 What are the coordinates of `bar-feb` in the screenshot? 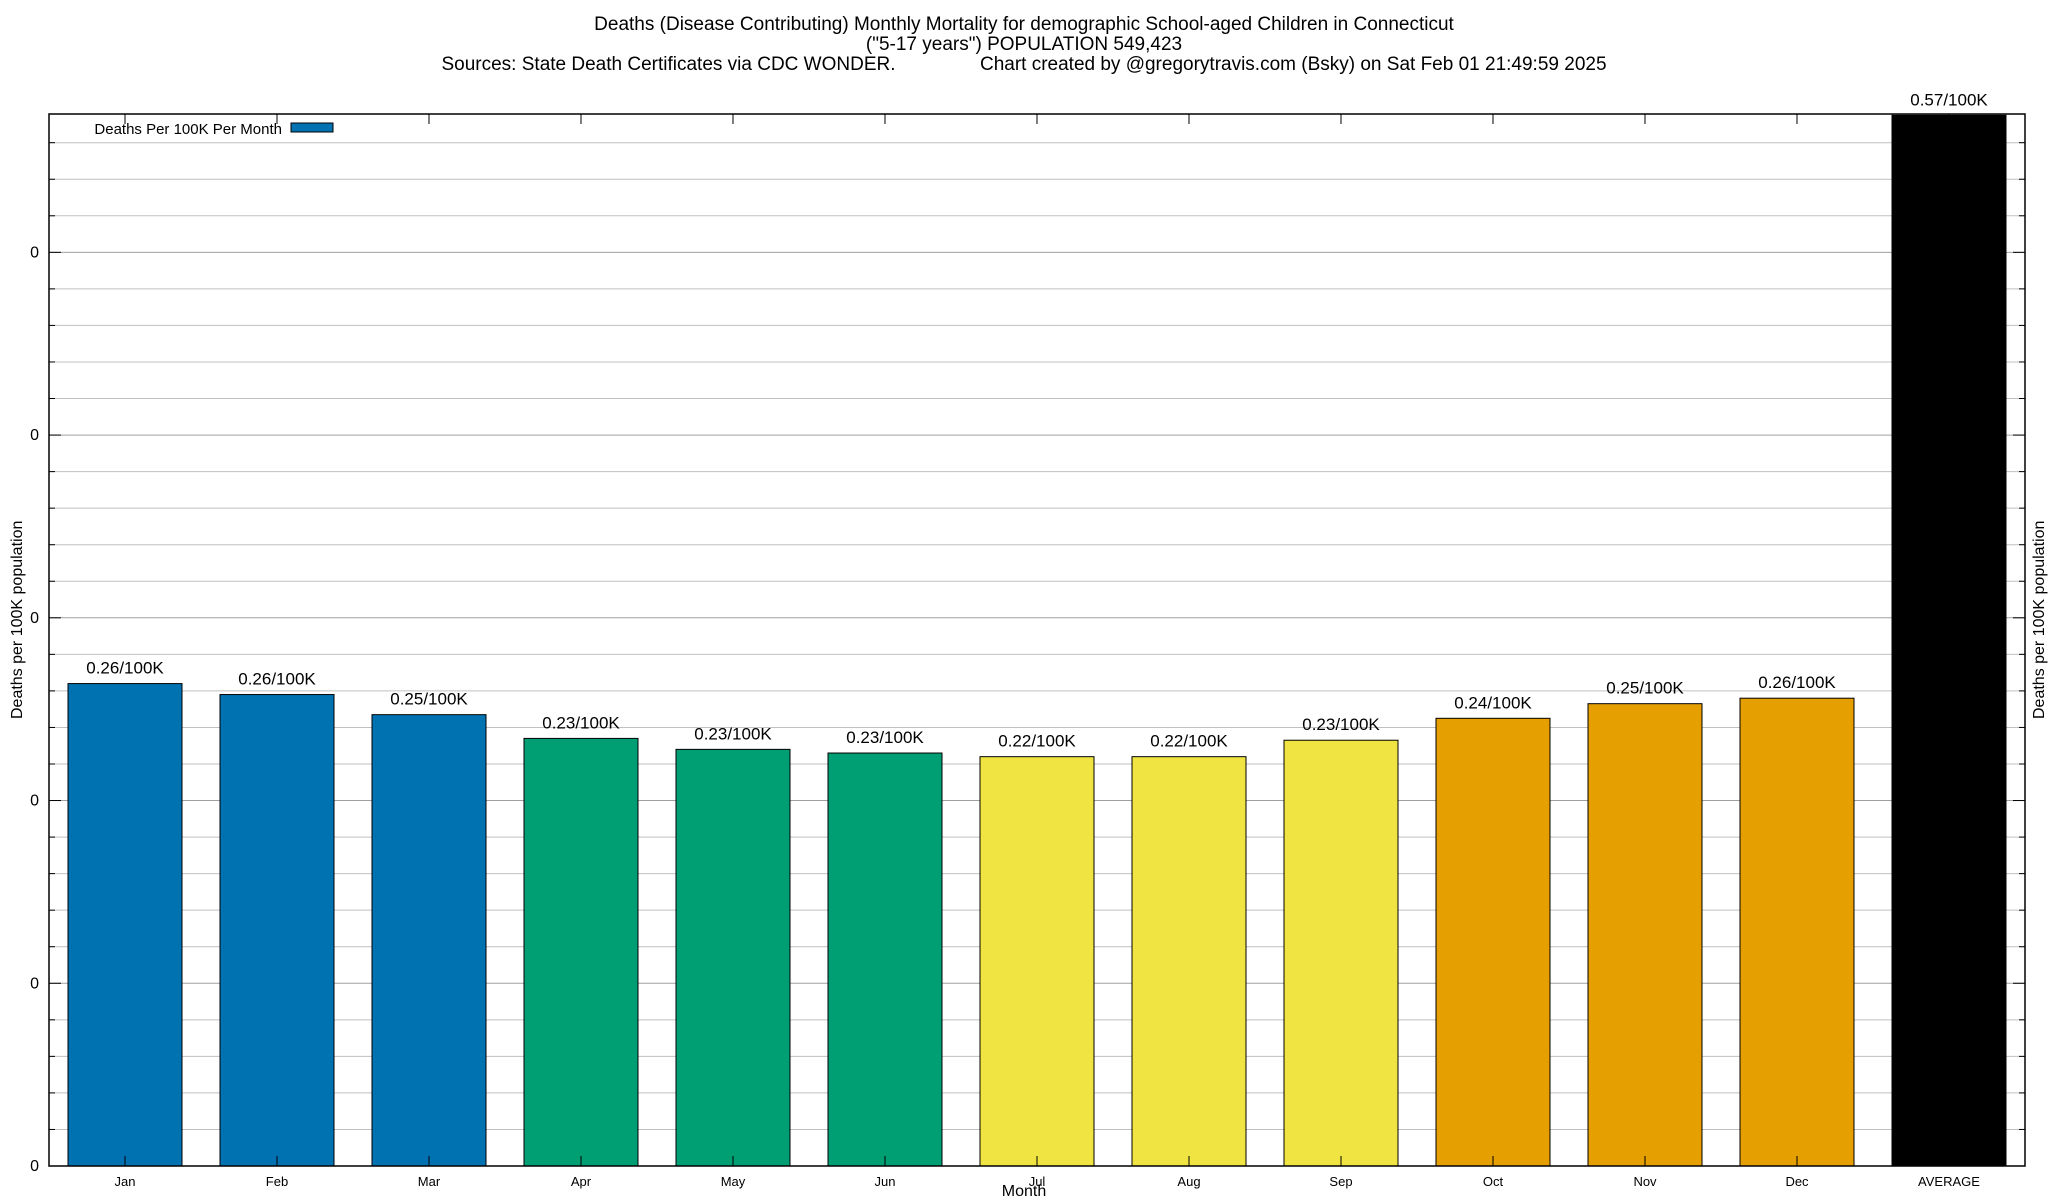 It's located at (277, 930).